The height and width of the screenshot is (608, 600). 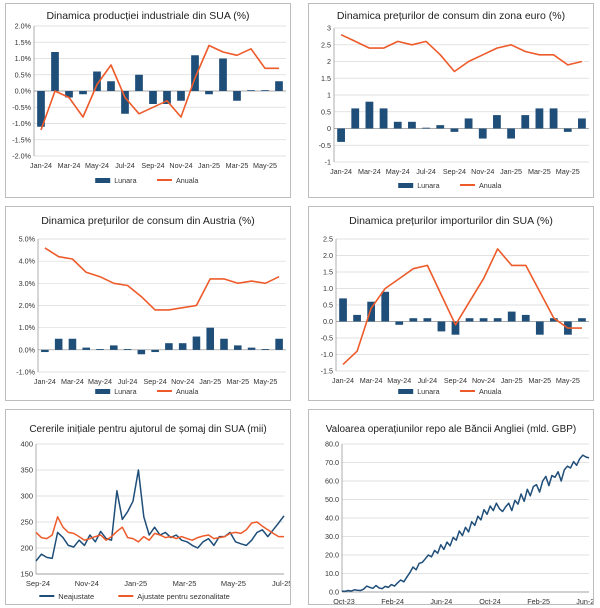 I want to click on x-tick-label: Feb-25, so click(x=538, y=601).